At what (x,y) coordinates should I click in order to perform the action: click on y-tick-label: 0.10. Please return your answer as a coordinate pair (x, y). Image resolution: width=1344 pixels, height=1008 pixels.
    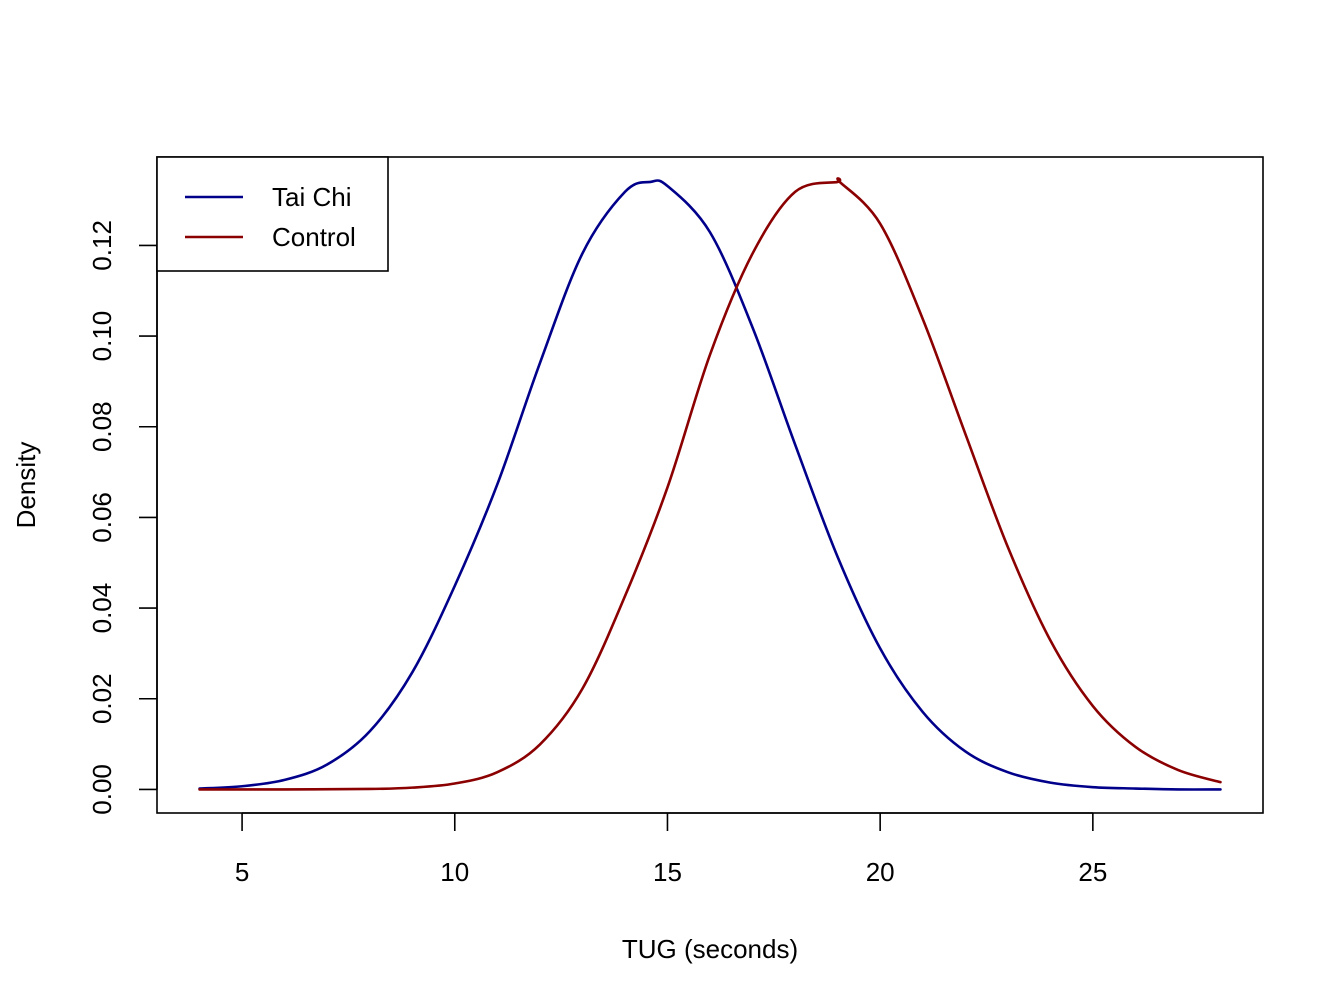
    Looking at the image, I should click on (102, 336).